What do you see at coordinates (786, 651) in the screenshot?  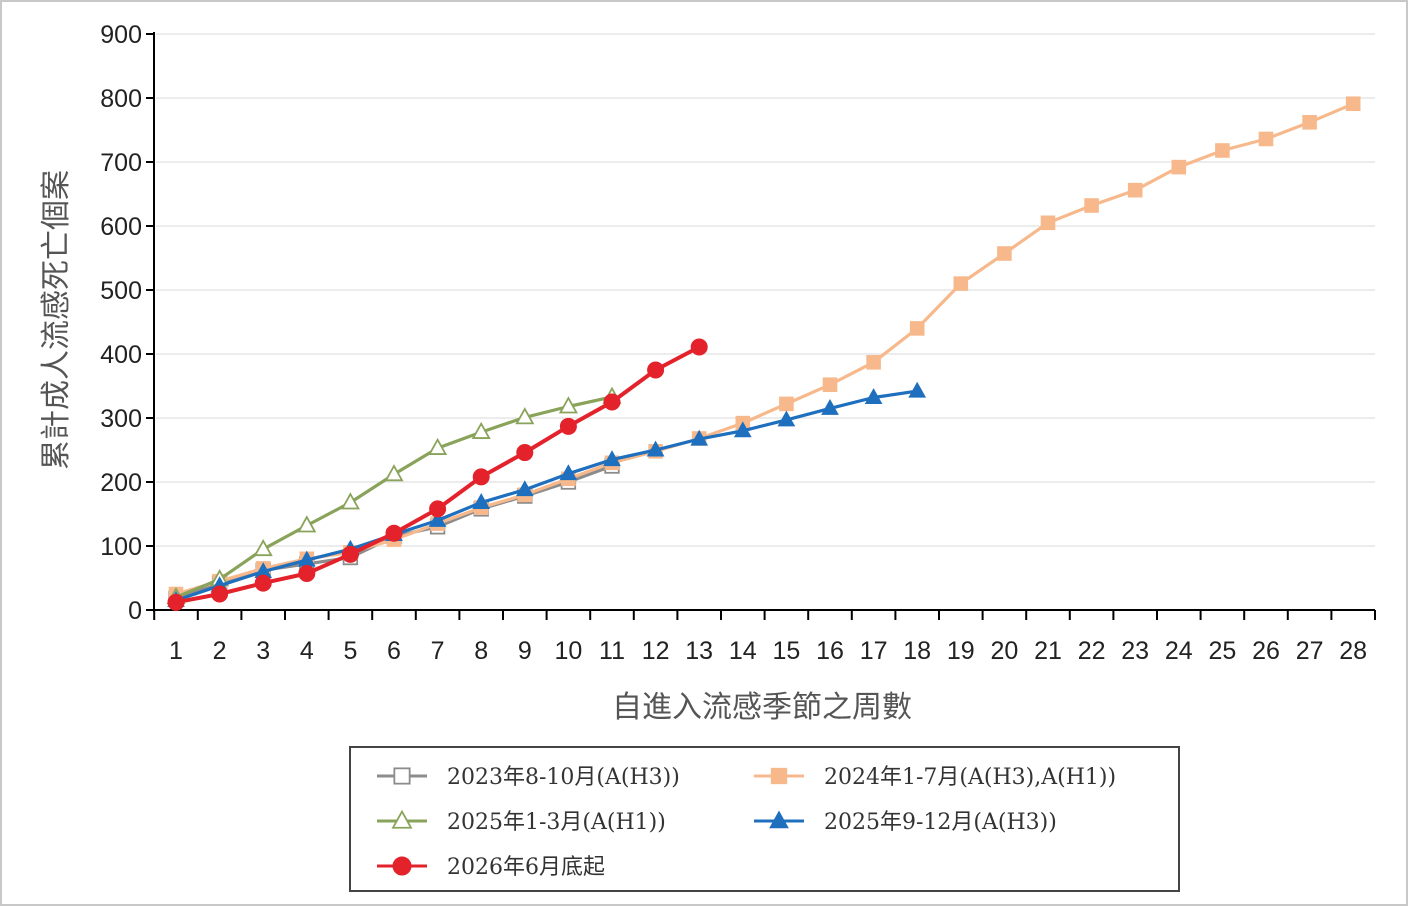 I see `x-tick-label: 15` at bounding box center [786, 651].